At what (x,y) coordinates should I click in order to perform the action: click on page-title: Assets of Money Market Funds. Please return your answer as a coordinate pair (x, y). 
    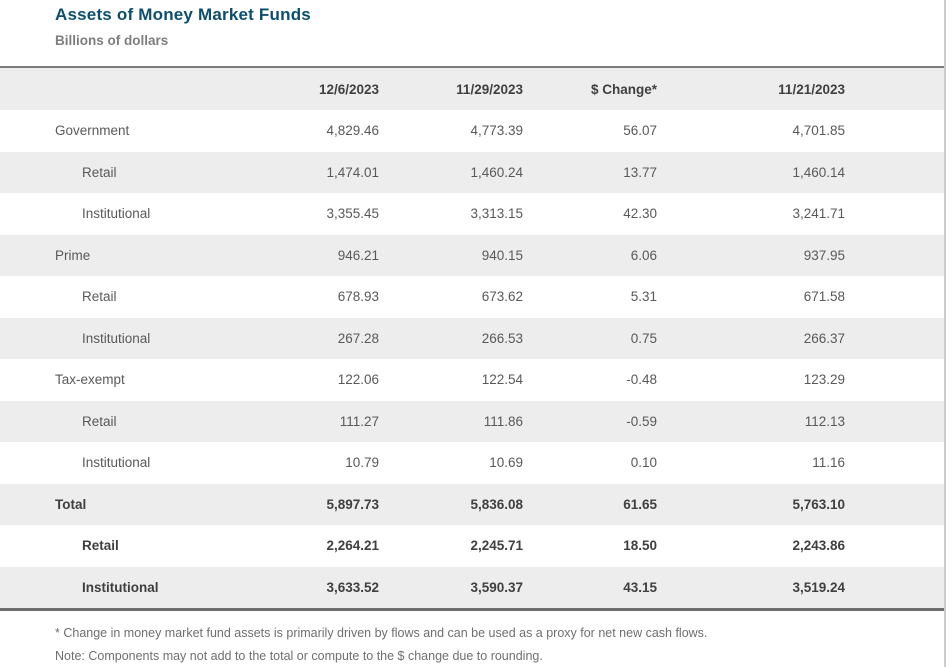
    Looking at the image, I should click on (183, 14).